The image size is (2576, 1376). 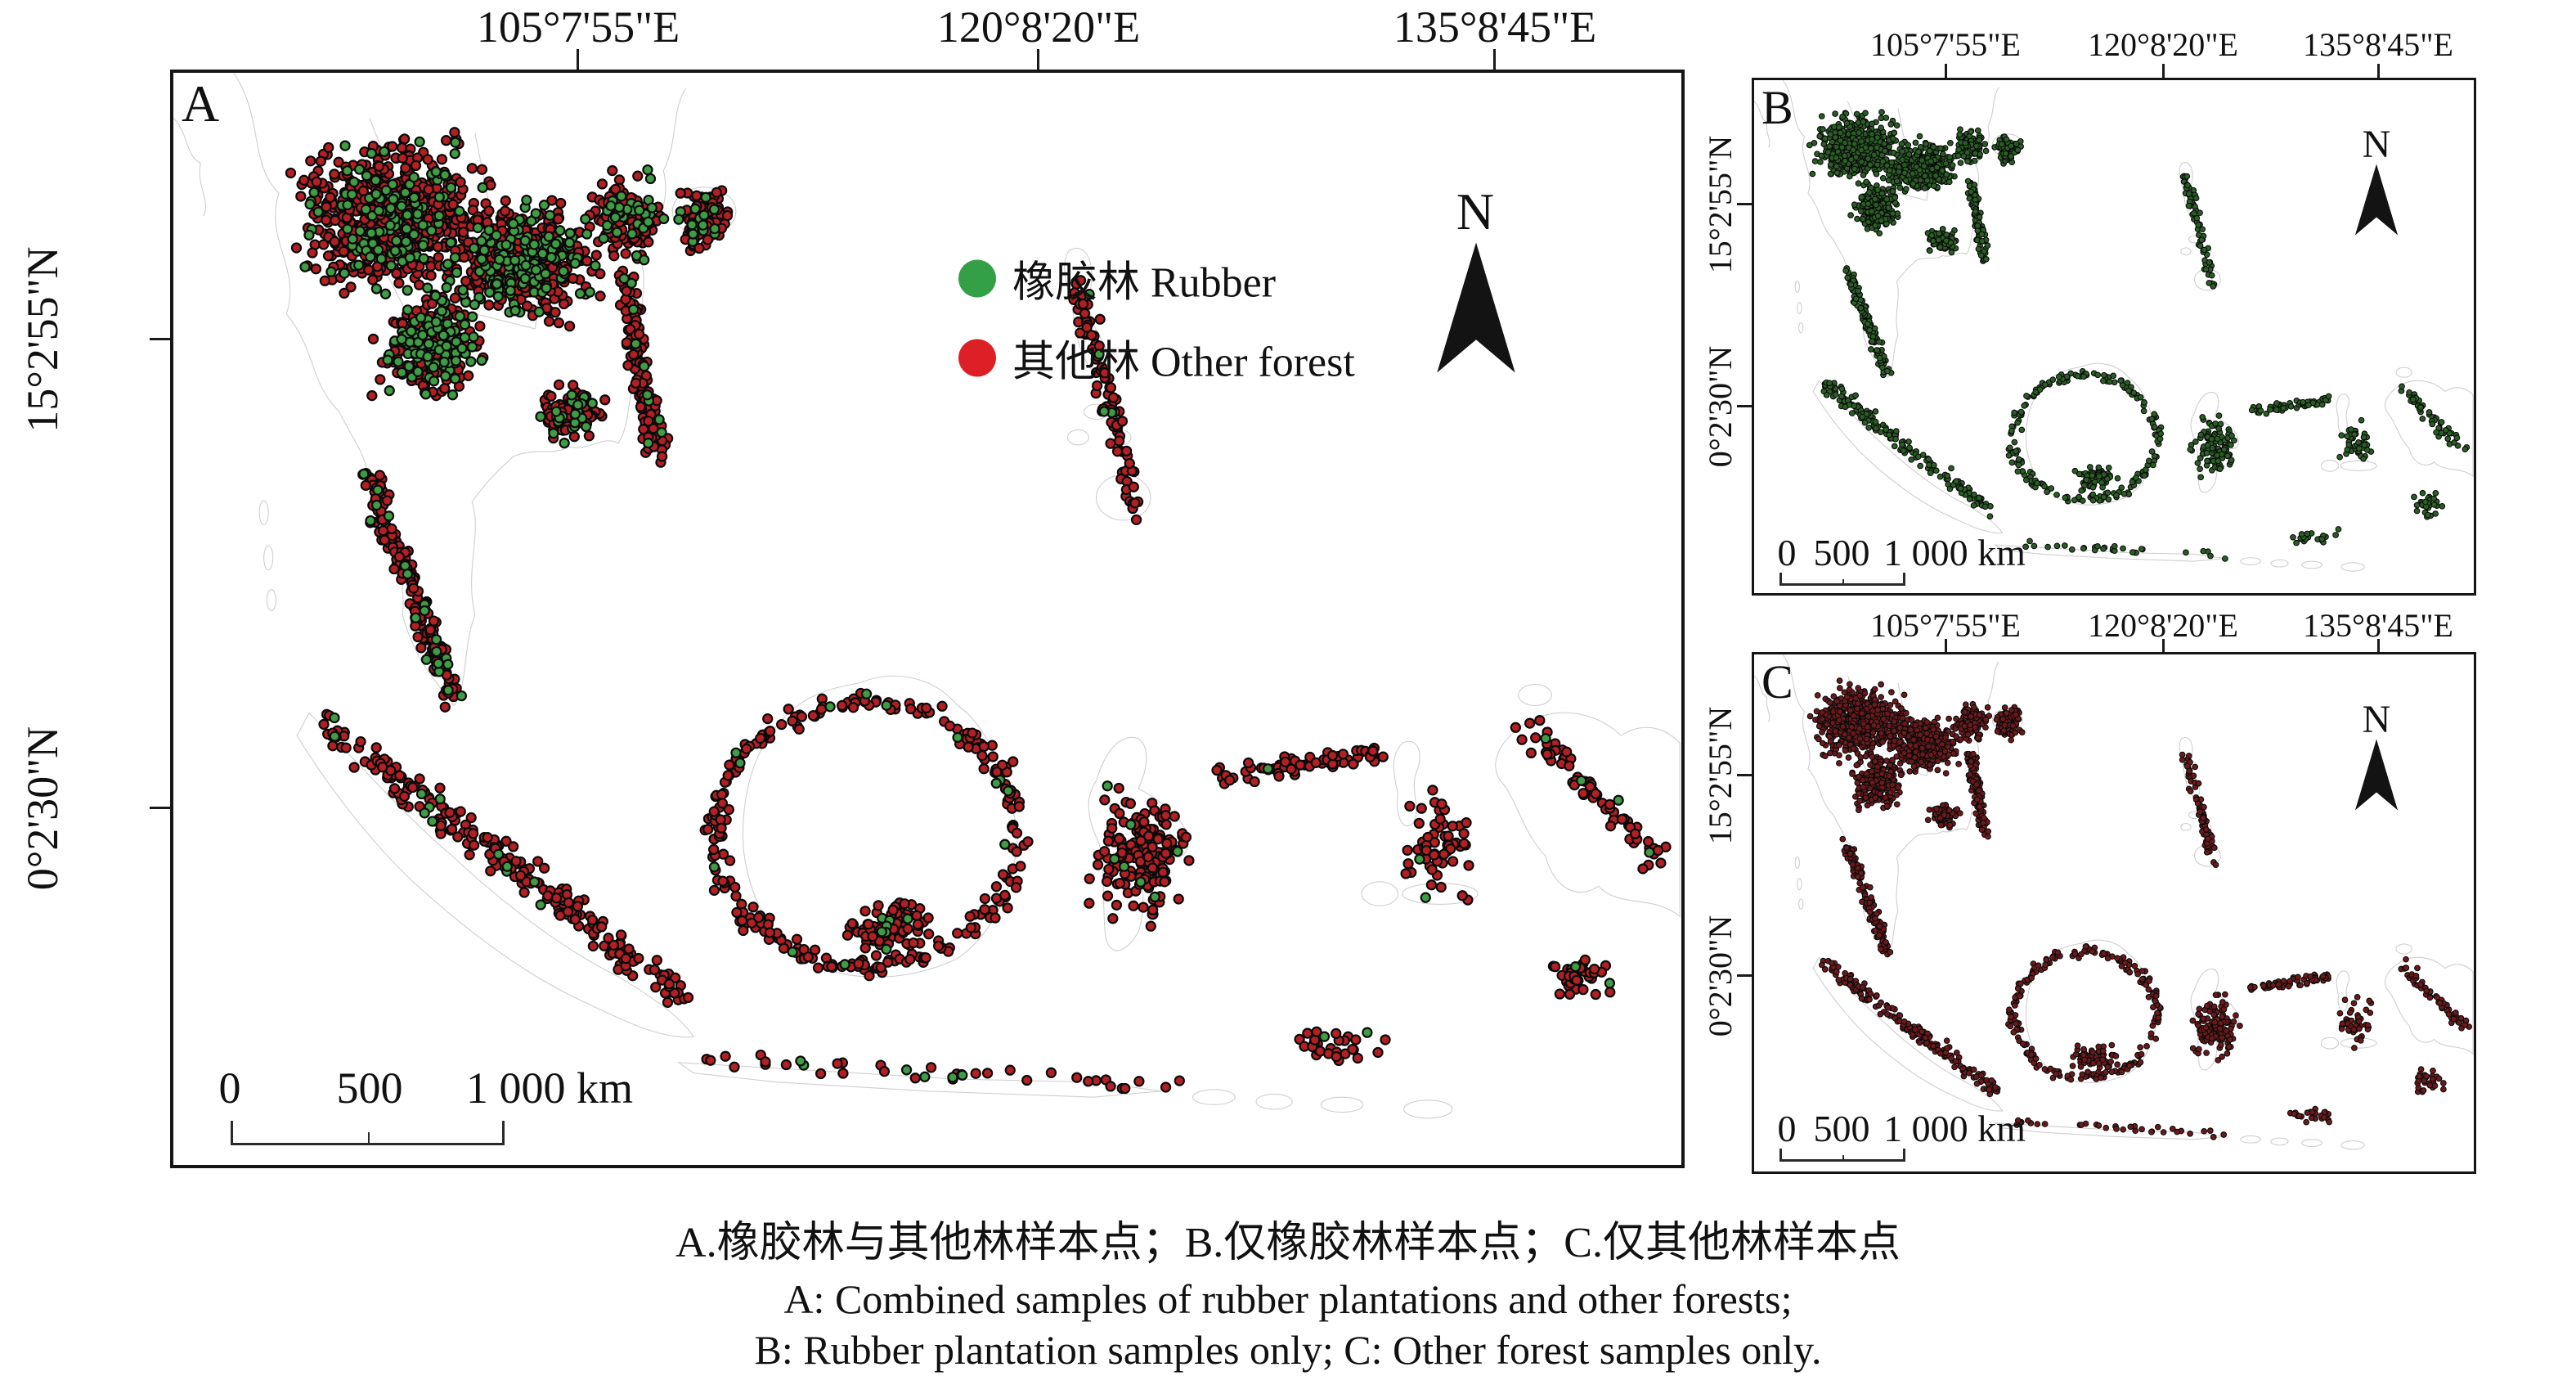 I want to click on panel-b-lon-label-2: 120°8'20"E, so click(x=2163, y=44).